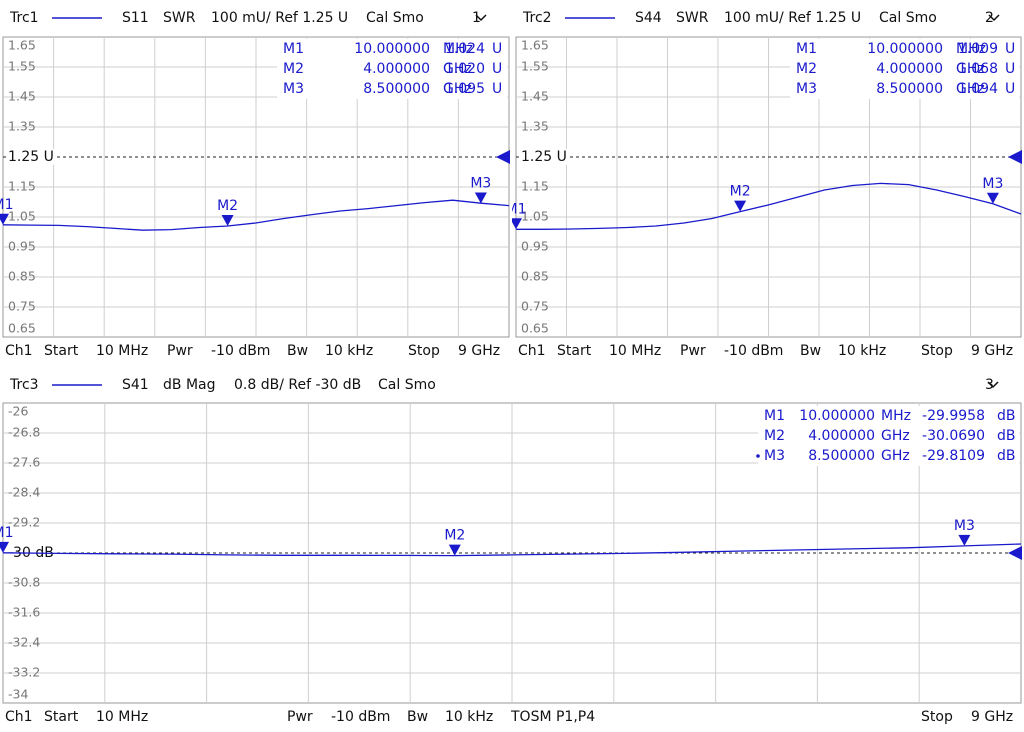 This screenshot has width=1024, height=732. Describe the element at coordinates (24, 492) in the screenshot. I see `y-tick-label: -28.4` at that location.